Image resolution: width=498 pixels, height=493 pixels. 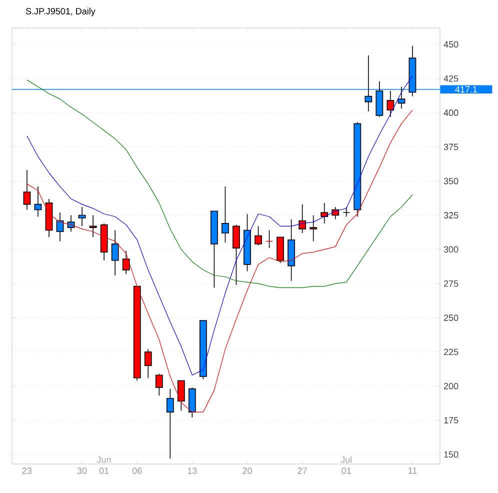 What do you see at coordinates (451, 454) in the screenshot?
I see `y-tick-label: 150` at bounding box center [451, 454].